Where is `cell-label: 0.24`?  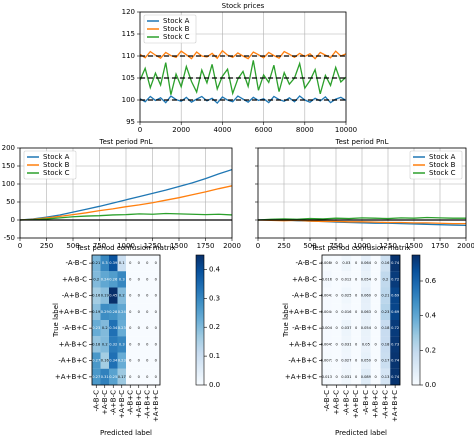 cell-label: 0.24 is located at coordinates (105, 279).